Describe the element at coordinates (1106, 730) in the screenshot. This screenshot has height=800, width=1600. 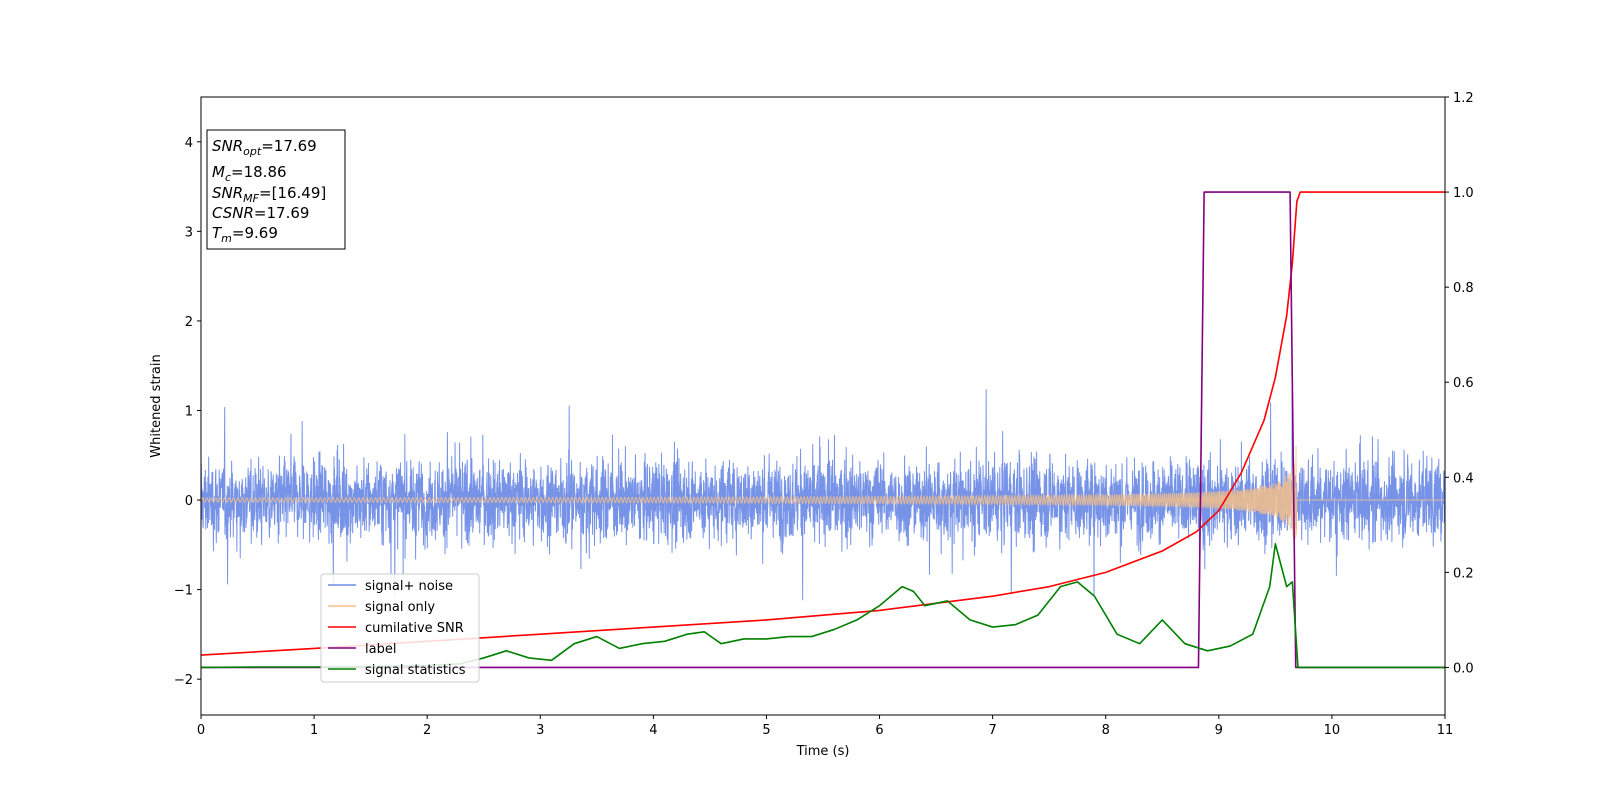
I see `x-tick-label-8: 8` at that location.